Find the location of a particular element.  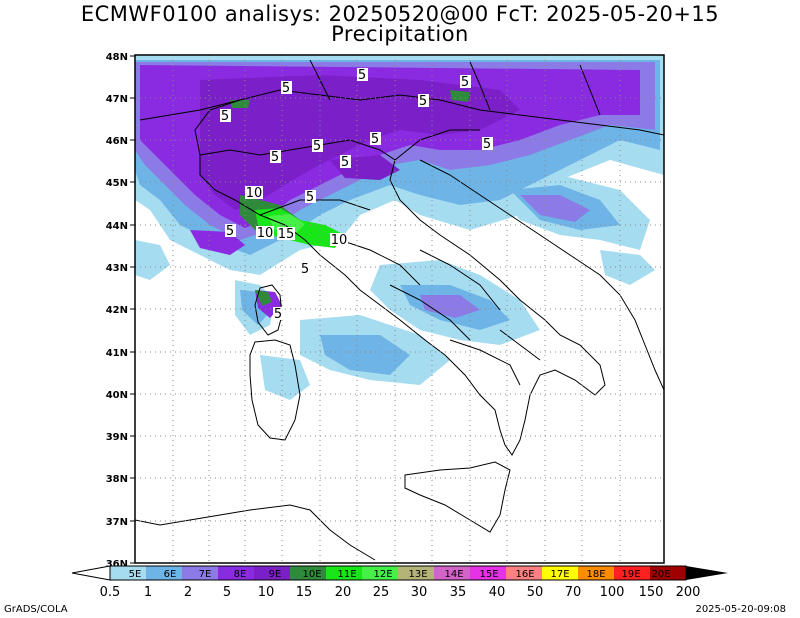

lat-label-40n: 40N is located at coordinates (117, 395).